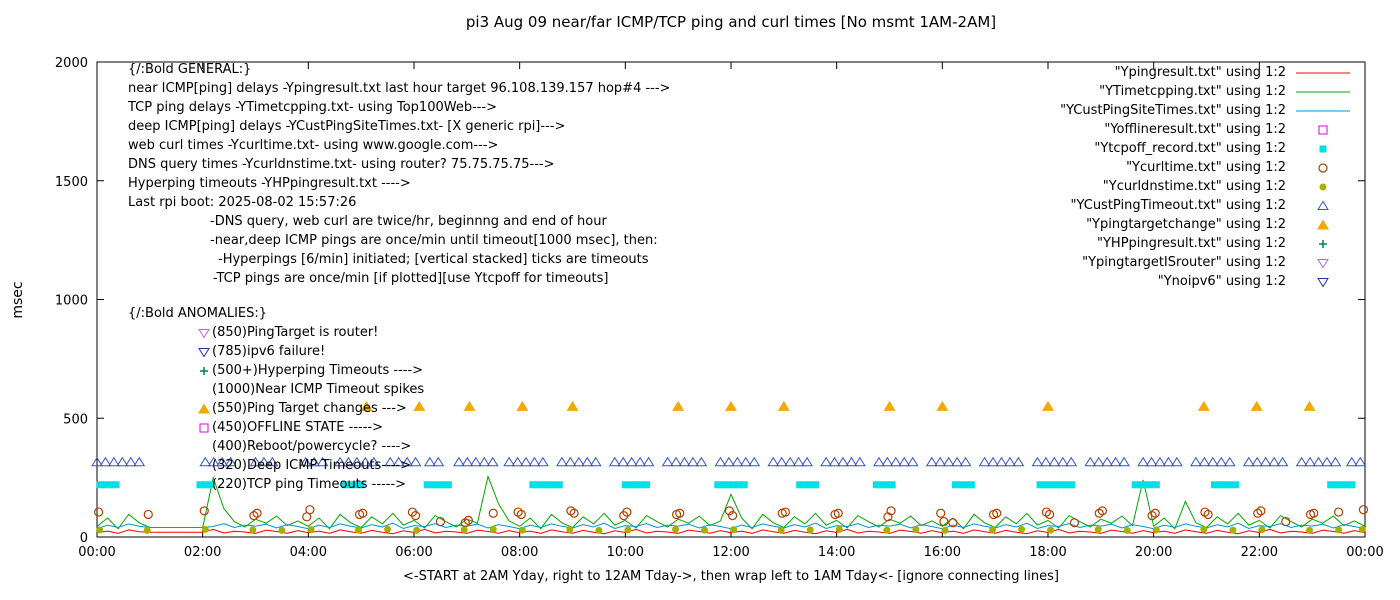 The image size is (1400, 600). Describe the element at coordinates (838, 405) in the screenshot. I see `series-Ypingtargetchange` at that location.